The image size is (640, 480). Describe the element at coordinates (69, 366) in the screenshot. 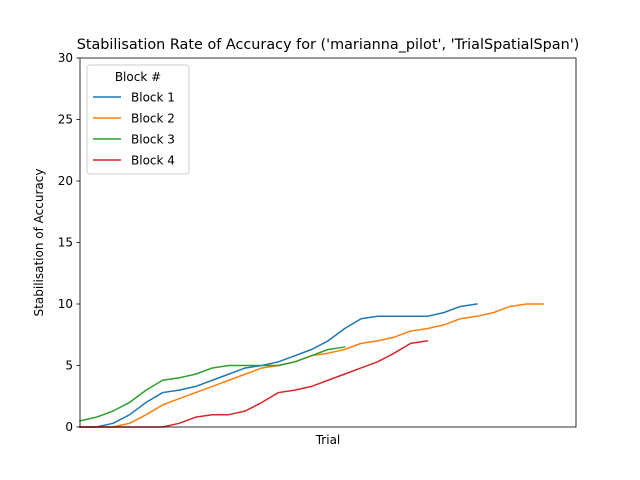

I see `y-tick-label: 5` at that location.